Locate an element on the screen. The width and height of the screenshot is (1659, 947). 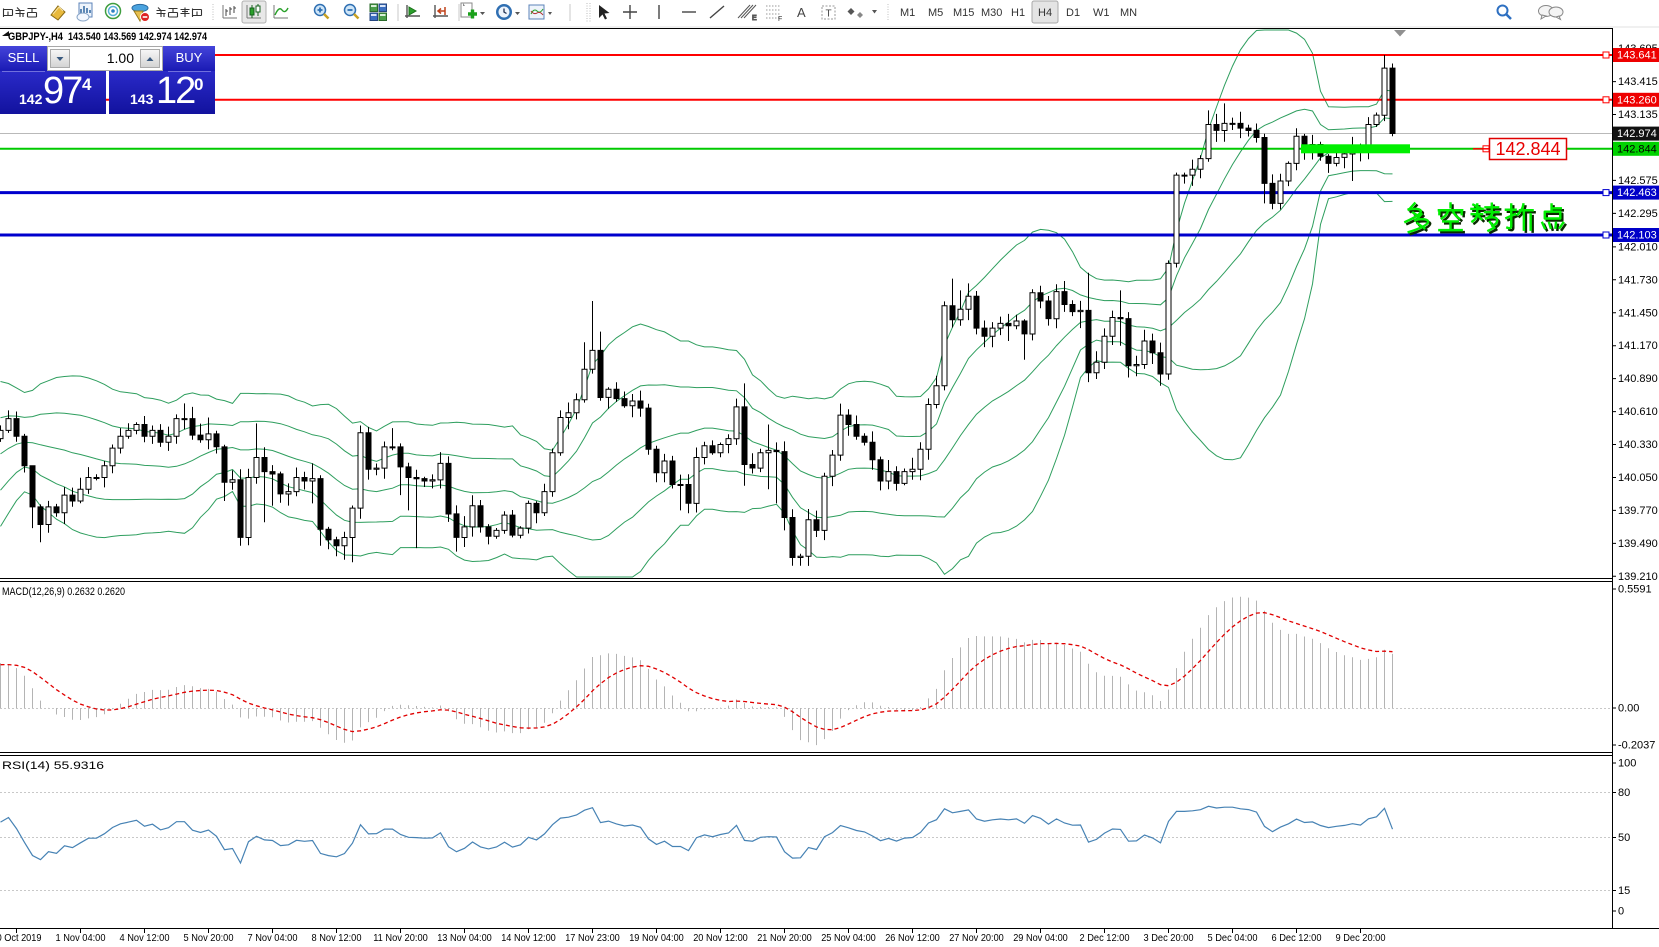
svg-text: 140.330 is located at coordinates (1638, 445).